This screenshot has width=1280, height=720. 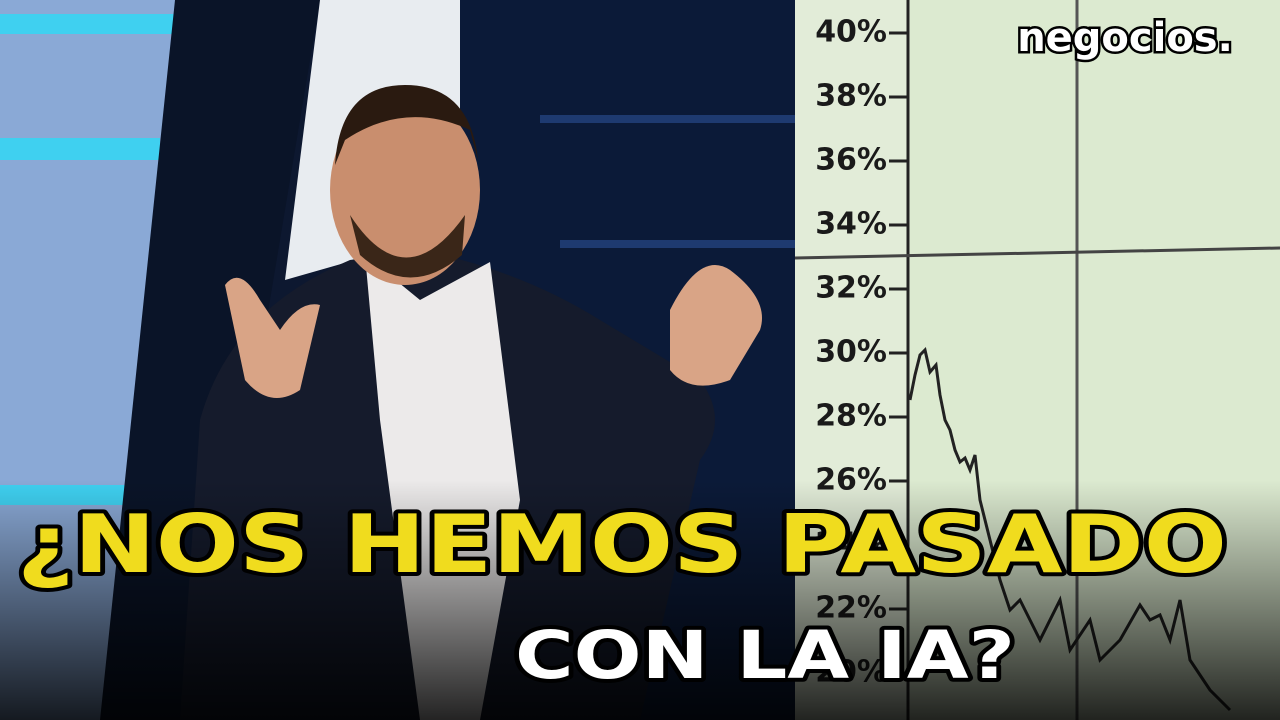 I want to click on tick-label: 40%, so click(x=851, y=32).